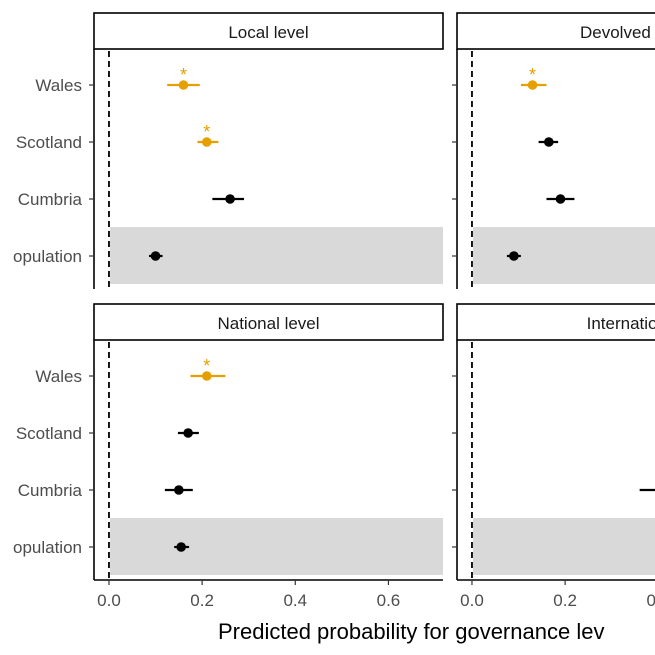 The height and width of the screenshot is (655, 655). What do you see at coordinates (206, 132) in the screenshot?
I see `significance-star-local-level-scotland: *` at bounding box center [206, 132].